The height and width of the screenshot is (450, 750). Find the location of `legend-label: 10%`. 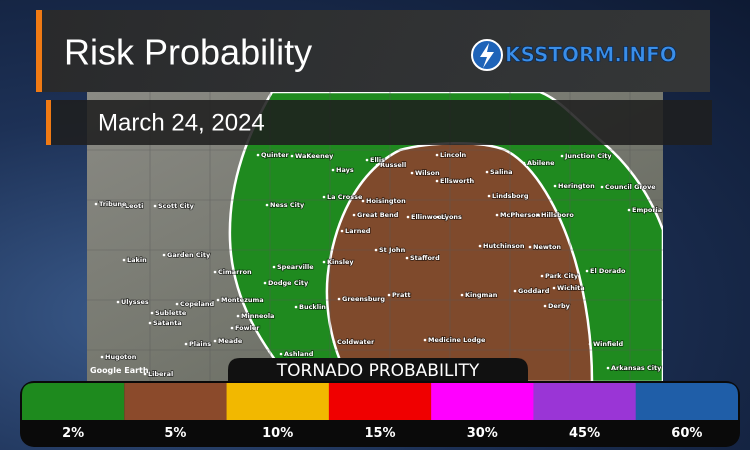

legend-label: 10% is located at coordinates (277, 433).